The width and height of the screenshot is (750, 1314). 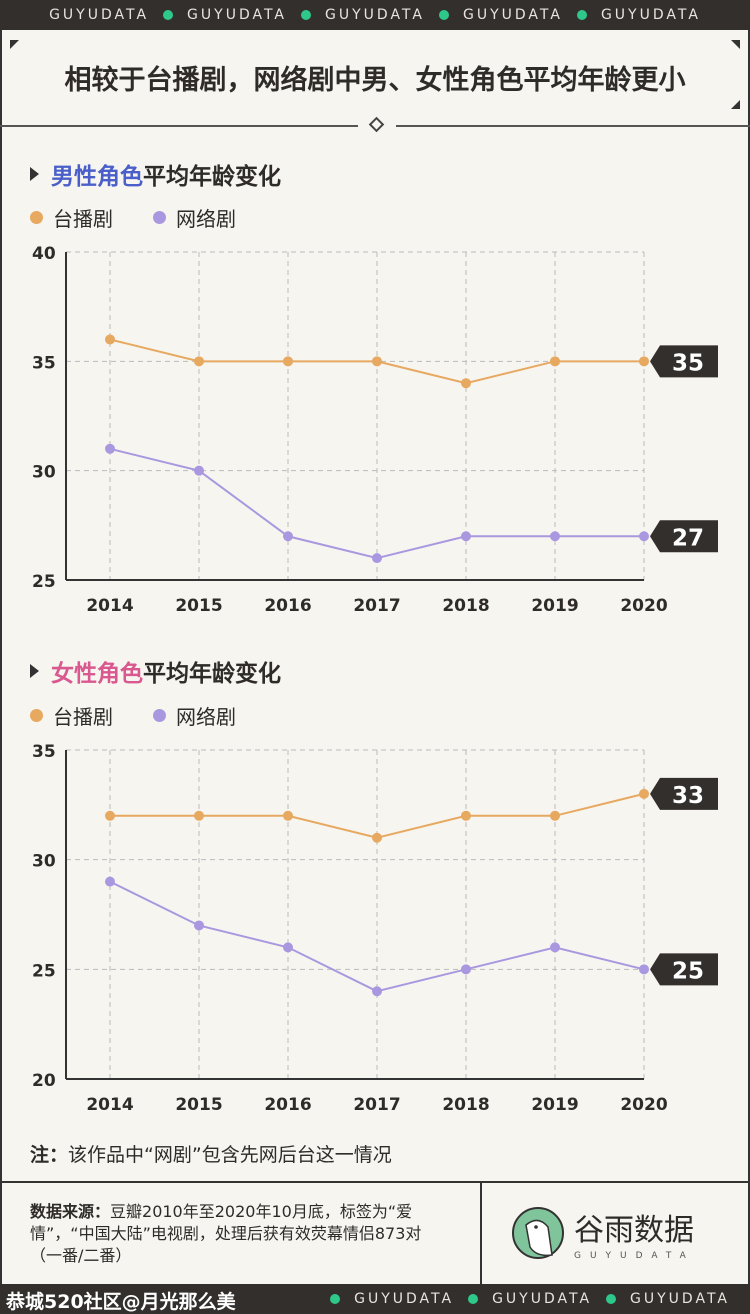 I want to click on chart2-title: 女性角色平均年龄变化, so click(x=155, y=671).